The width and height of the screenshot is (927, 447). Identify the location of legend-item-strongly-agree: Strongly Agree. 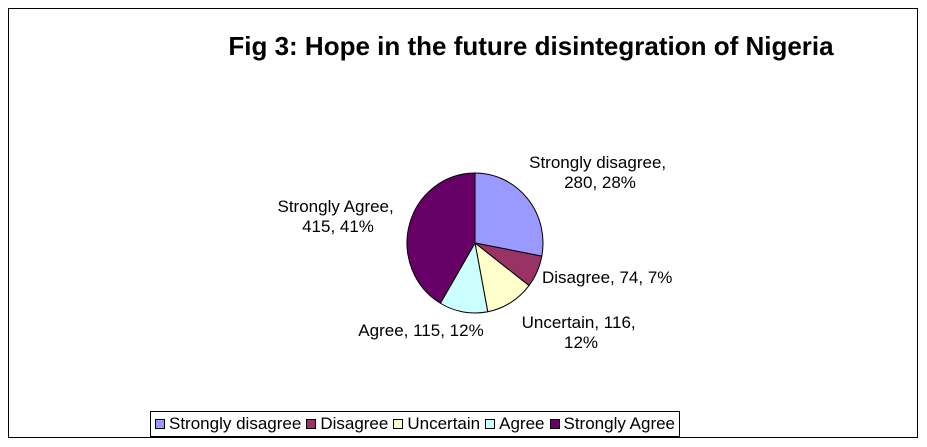
(612, 424).